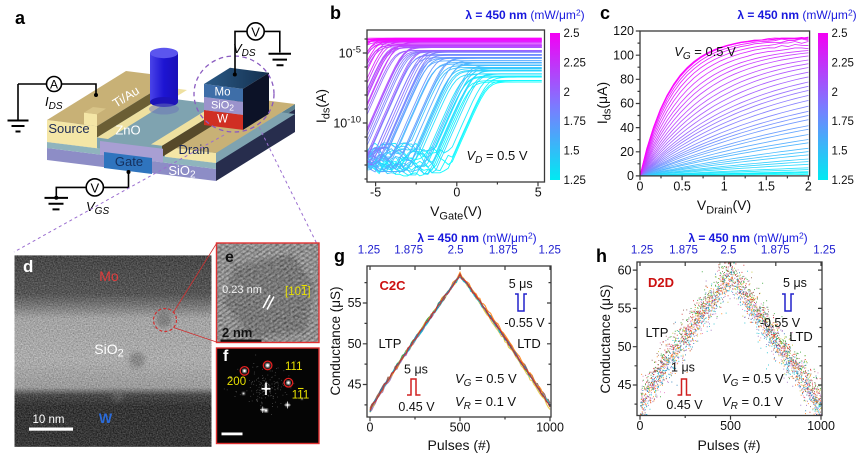 The width and height of the screenshot is (865, 461). What do you see at coordinates (605, 13) in the screenshot?
I see `svg-text: c` at bounding box center [605, 13].